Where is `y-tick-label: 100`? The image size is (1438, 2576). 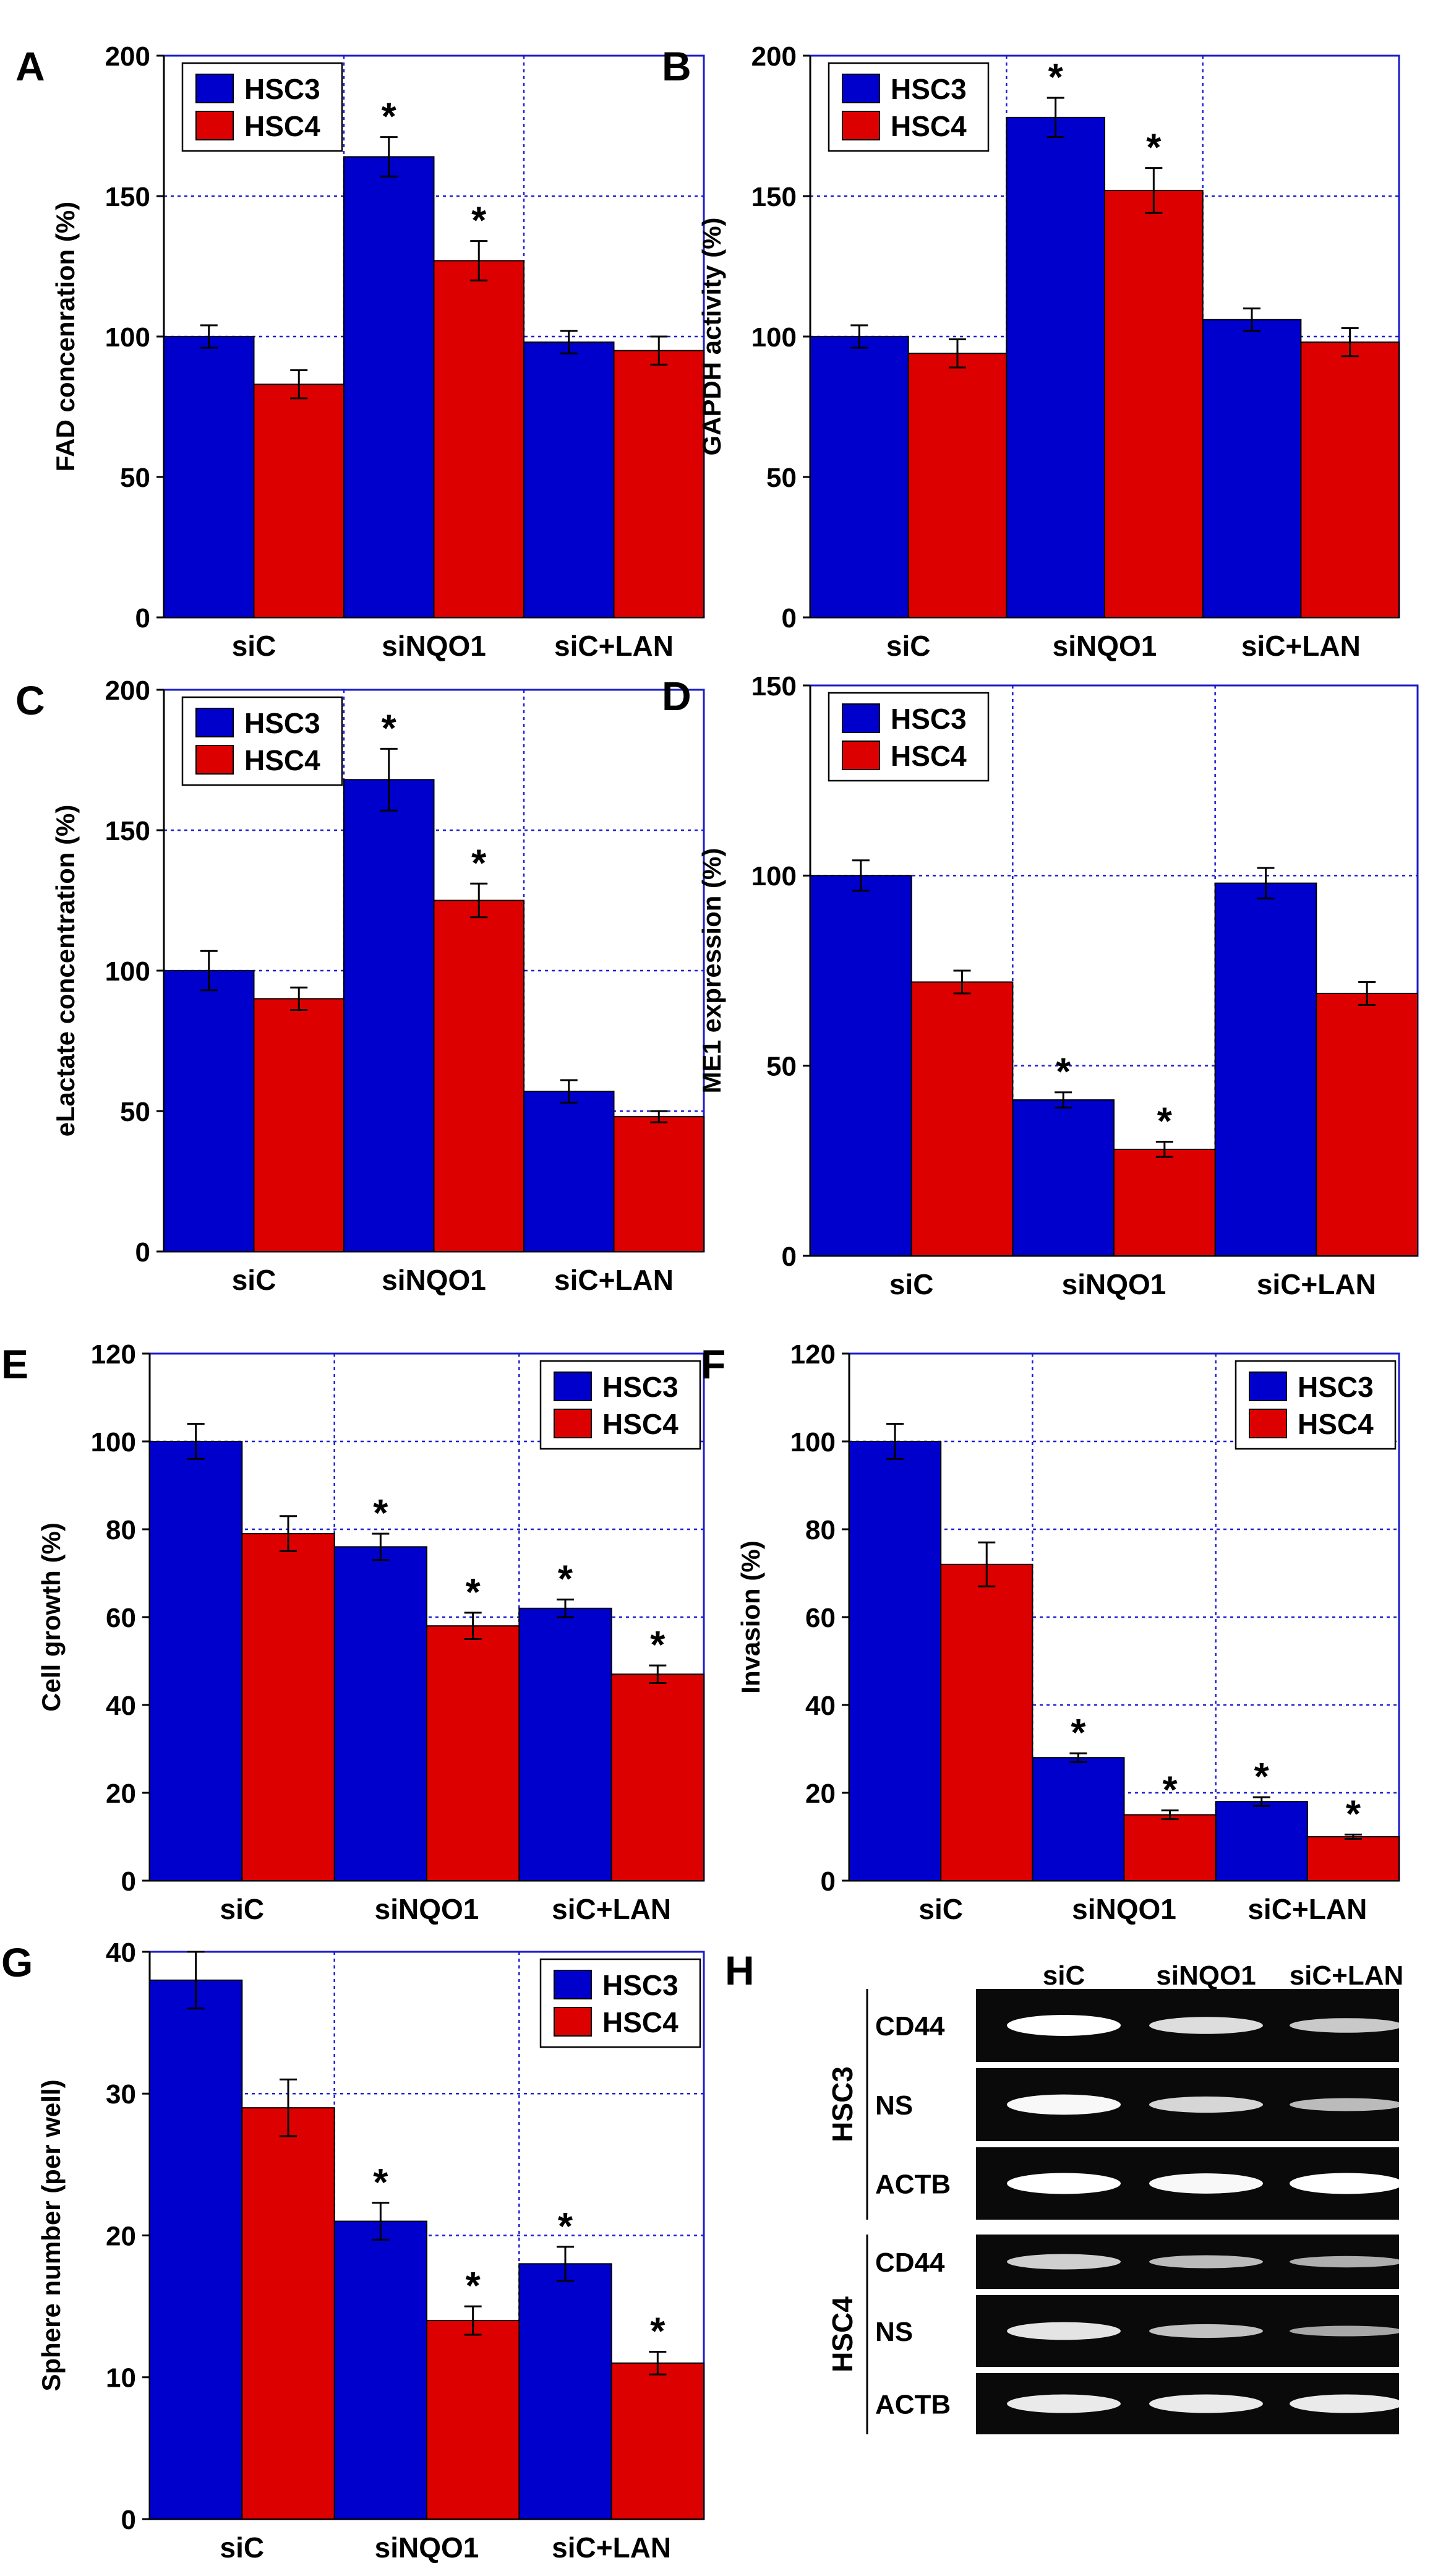
y-tick-label: 100 is located at coordinates (774, 337).